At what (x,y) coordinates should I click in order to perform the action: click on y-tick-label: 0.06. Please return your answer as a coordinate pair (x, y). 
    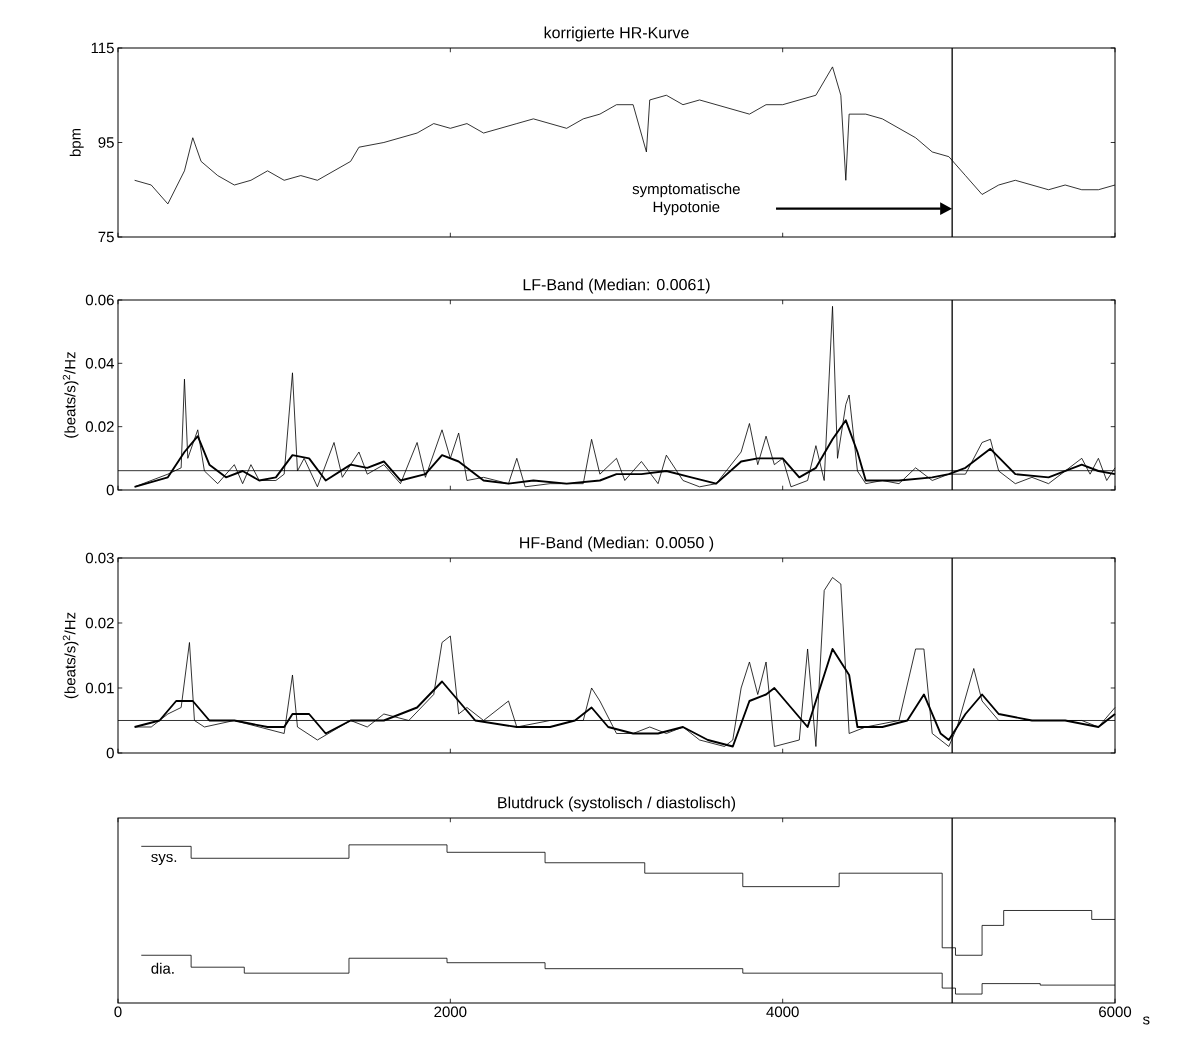
    Looking at the image, I should click on (99, 300).